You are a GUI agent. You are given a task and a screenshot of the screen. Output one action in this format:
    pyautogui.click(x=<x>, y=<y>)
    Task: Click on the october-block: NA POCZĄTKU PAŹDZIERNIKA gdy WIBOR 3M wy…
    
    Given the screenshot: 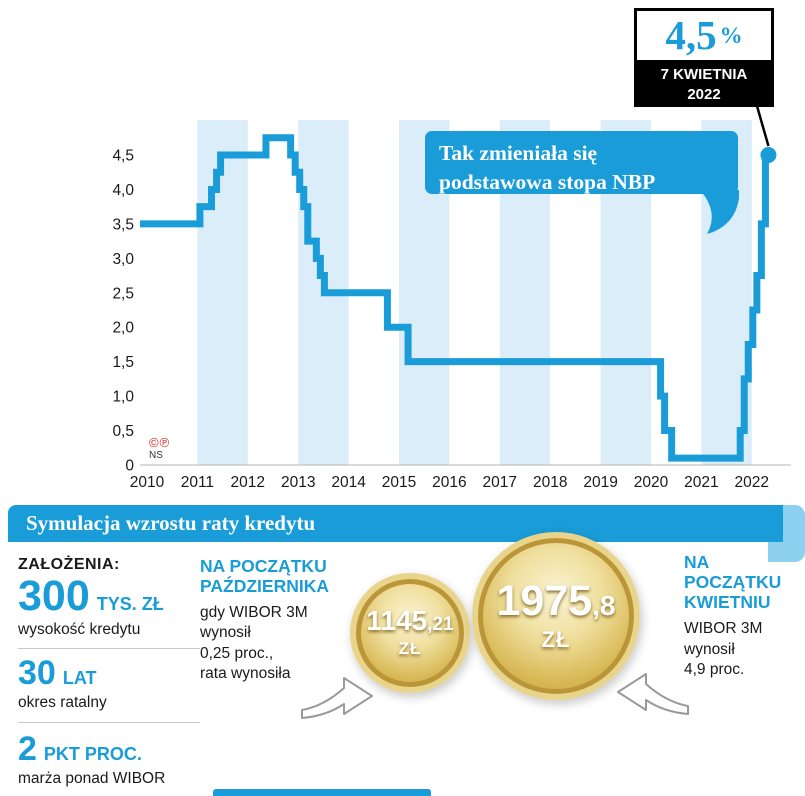 What is the action you would take?
    pyautogui.click(x=282, y=620)
    